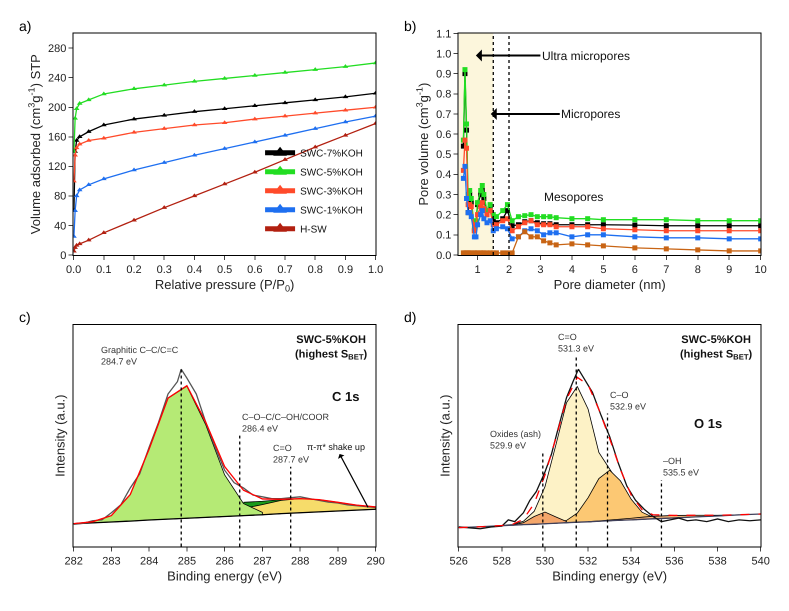 This screenshot has height=611, width=789. Describe the element at coordinates (666, 270) in the screenshot. I see `x-tick-label: 7` at that location.